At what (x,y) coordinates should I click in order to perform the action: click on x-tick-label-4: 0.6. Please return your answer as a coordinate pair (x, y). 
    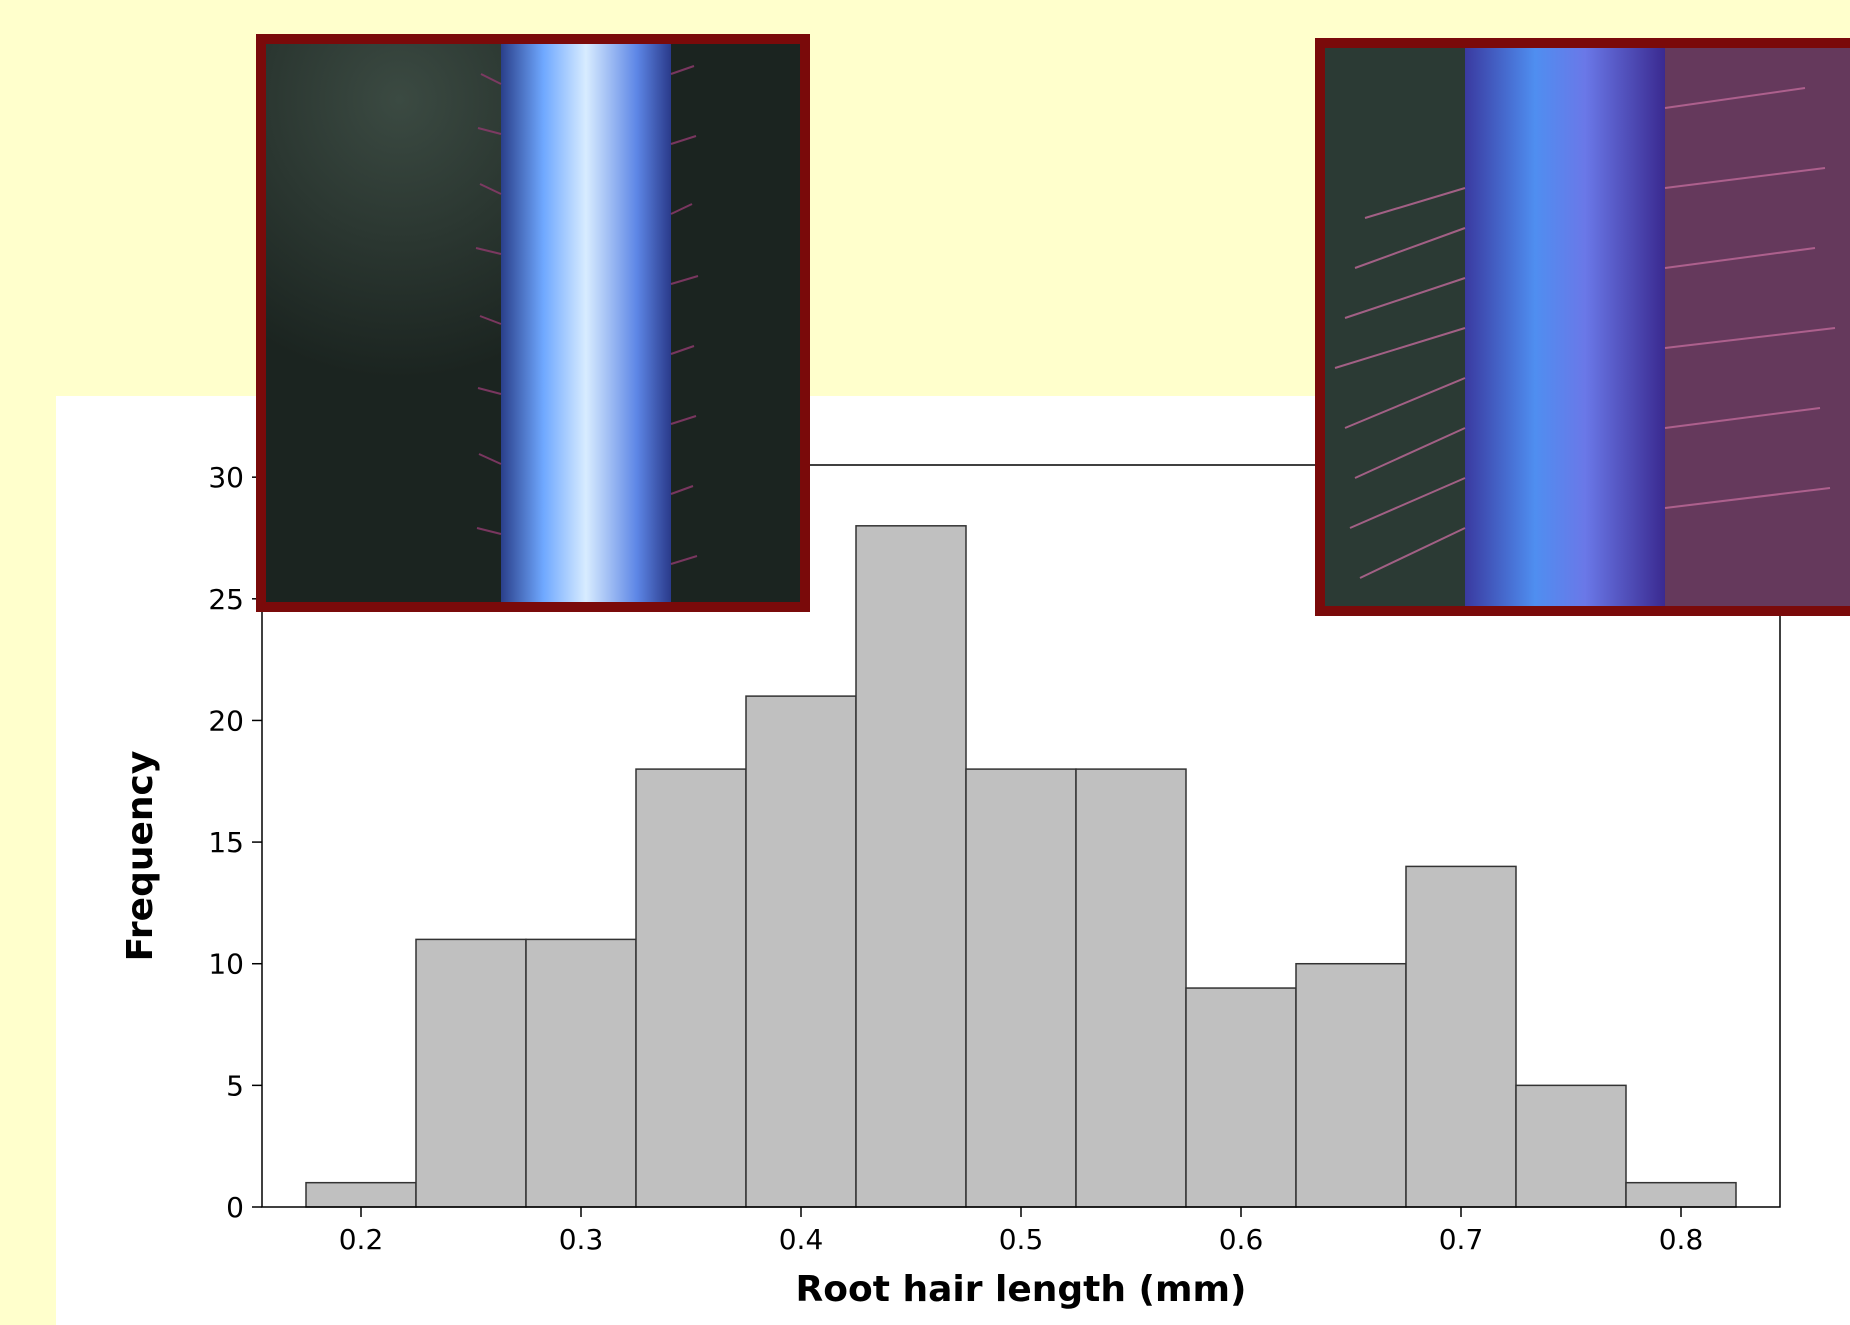
    Looking at the image, I should click on (1241, 1239).